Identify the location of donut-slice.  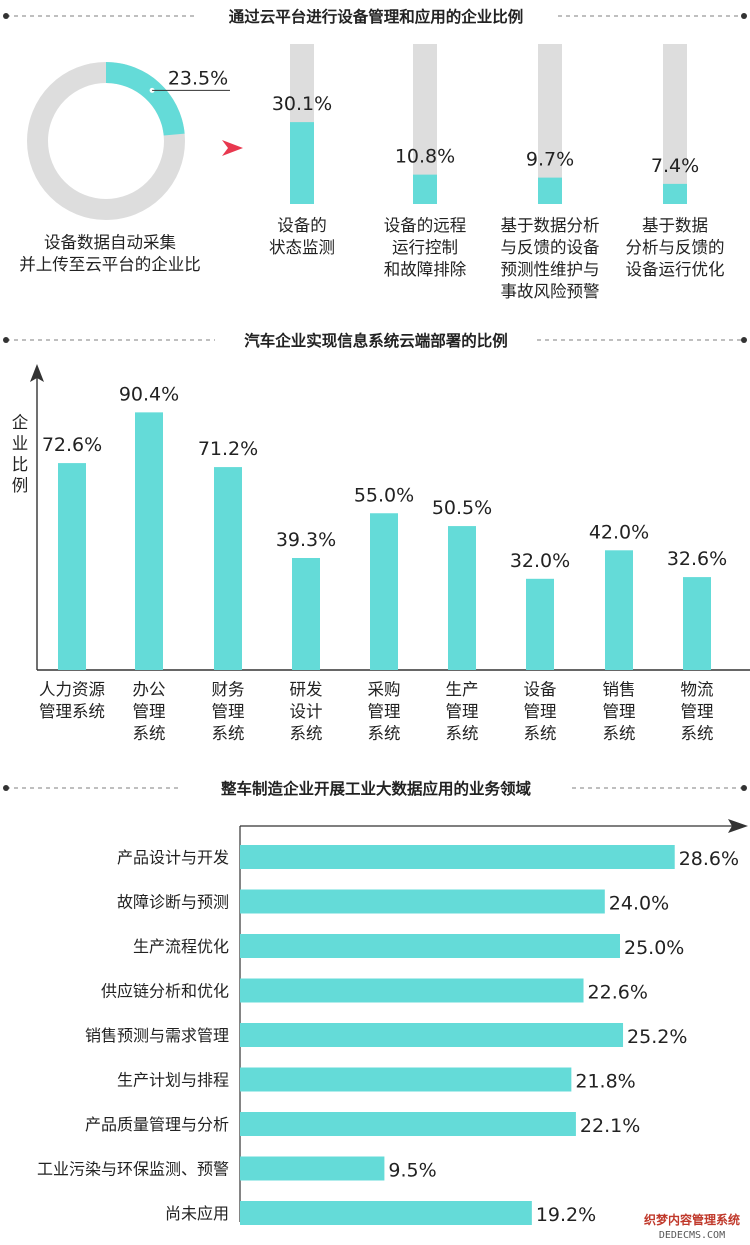
(145, 99).